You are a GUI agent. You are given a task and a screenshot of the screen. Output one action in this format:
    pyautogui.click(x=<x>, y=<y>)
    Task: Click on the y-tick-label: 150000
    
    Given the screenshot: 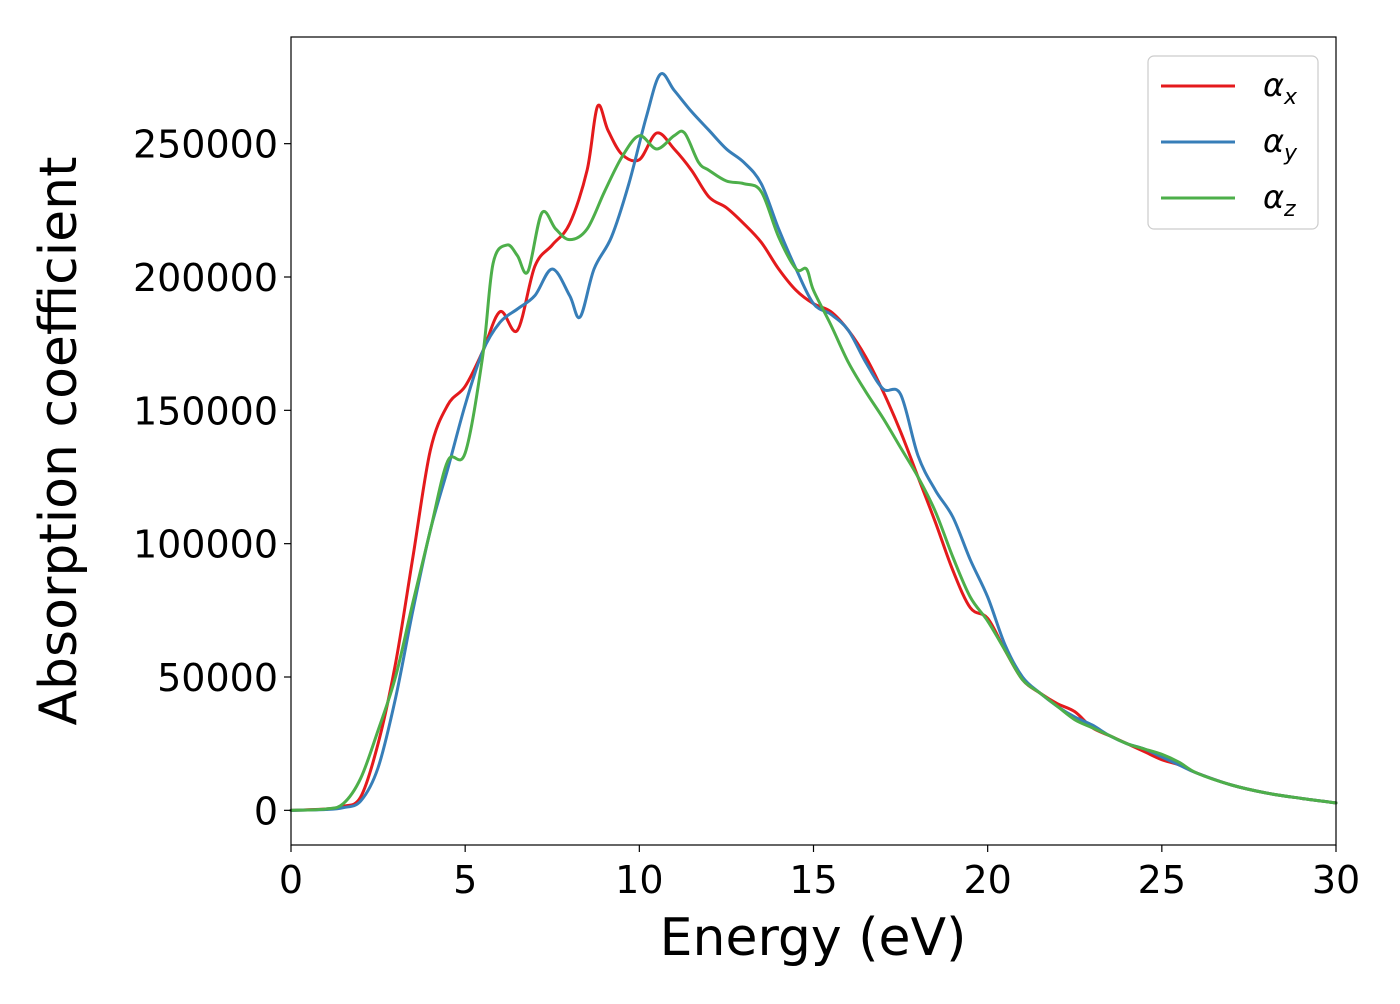 What is the action you would take?
    pyautogui.click(x=205, y=411)
    